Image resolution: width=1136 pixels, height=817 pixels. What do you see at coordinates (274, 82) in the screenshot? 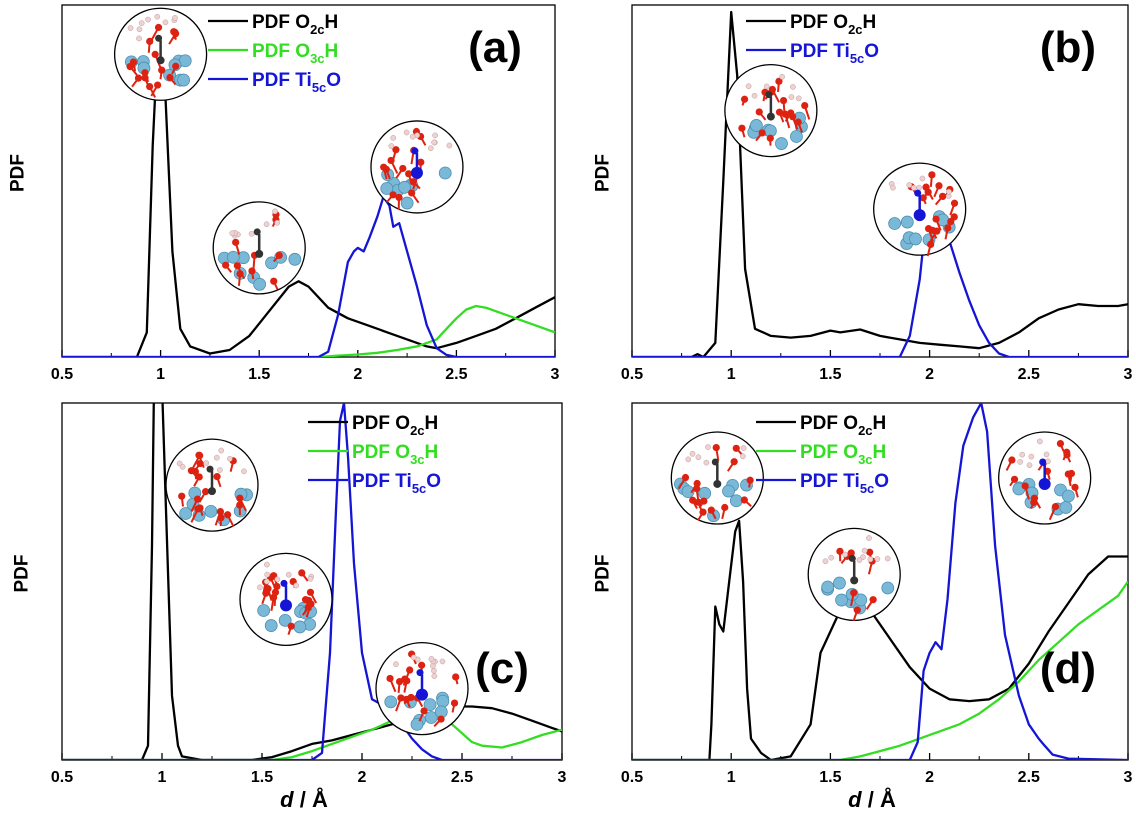
I see `legend-entry: PDF Ti5cO` at bounding box center [274, 82].